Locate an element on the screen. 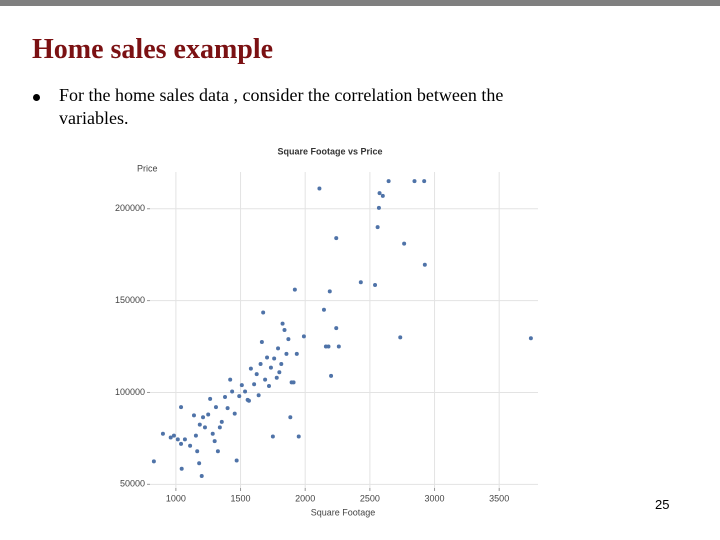  top-bar is located at coordinates (360, 3).